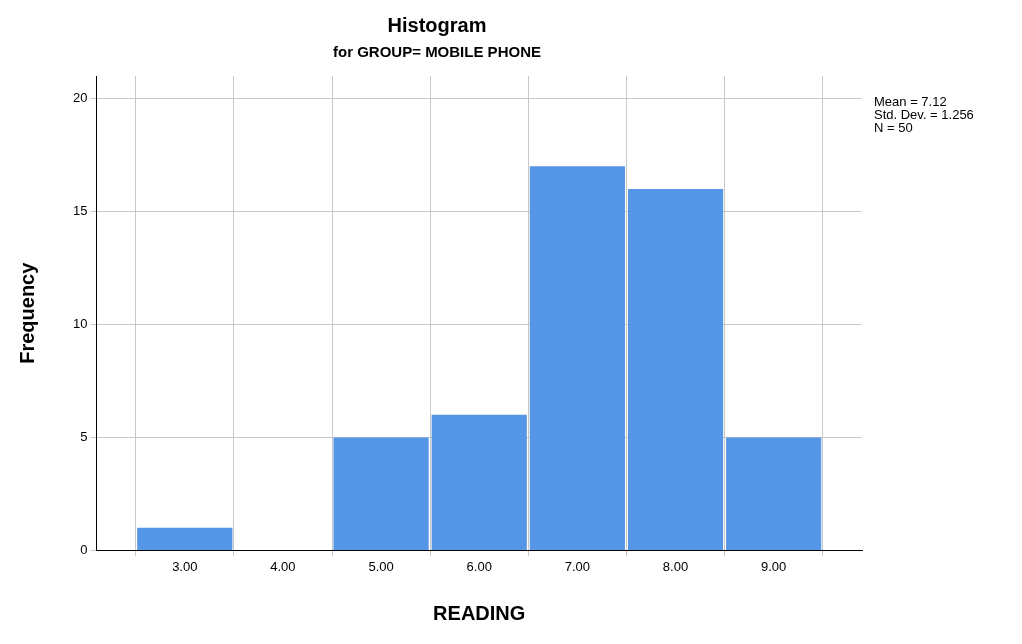  Describe the element at coordinates (80, 211) in the screenshot. I see `y-tick-label: 15` at that location.